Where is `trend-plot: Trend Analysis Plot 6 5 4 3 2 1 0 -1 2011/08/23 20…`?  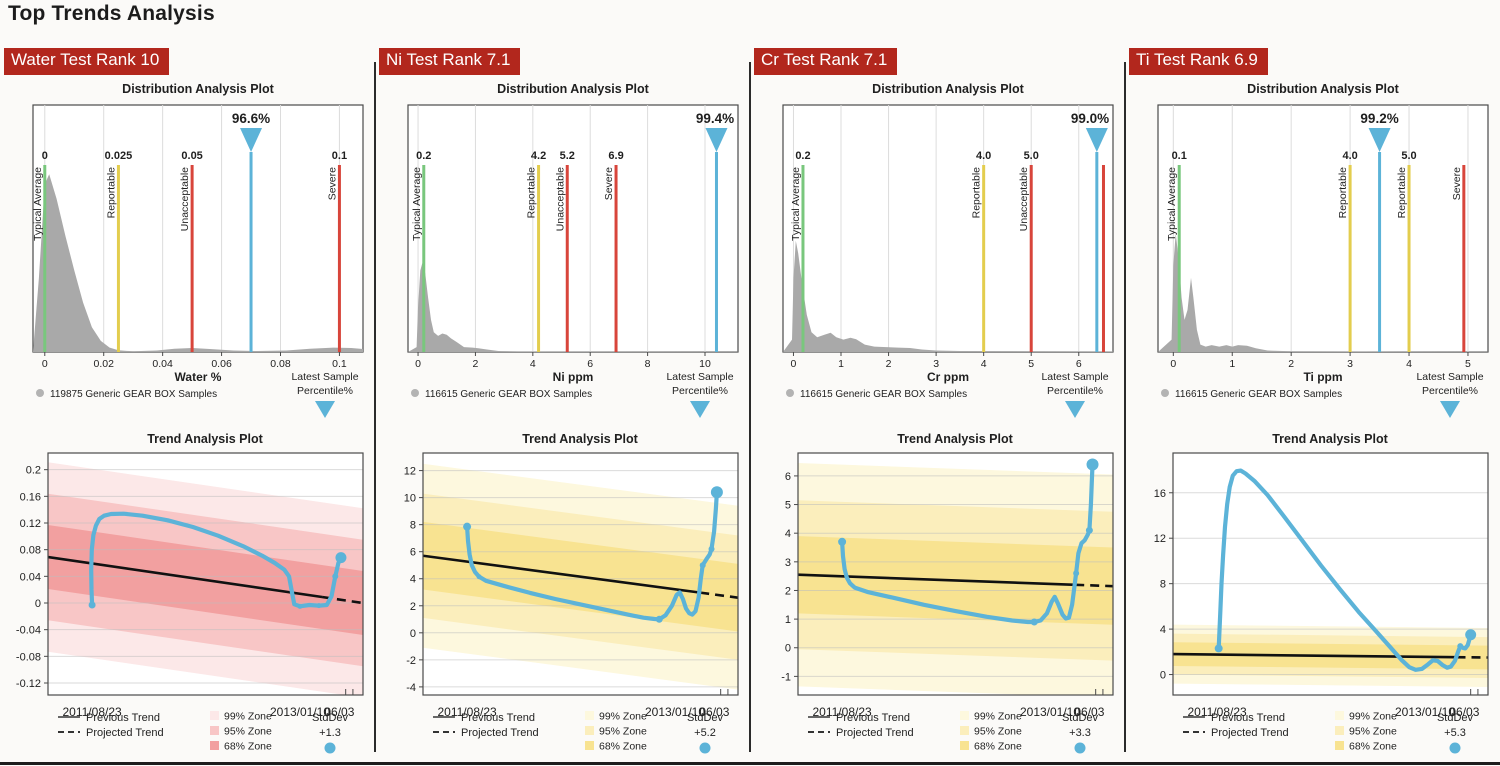
trend-plot: Trend Analysis Plot 6 5 4 3 2 1 0 -1 2011/08/23 20… is located at coordinates (947, 593).